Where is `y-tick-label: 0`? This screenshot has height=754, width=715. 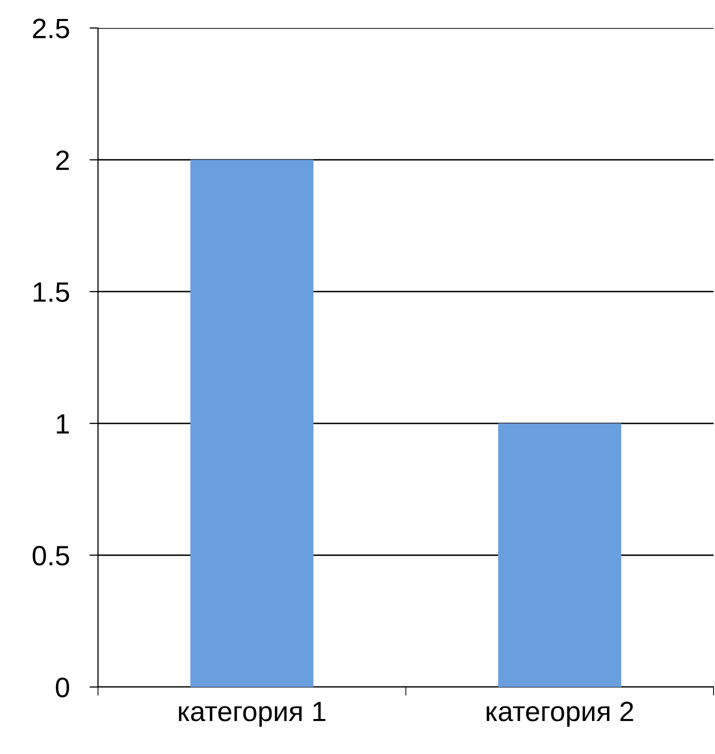 y-tick-label: 0 is located at coordinates (63, 688).